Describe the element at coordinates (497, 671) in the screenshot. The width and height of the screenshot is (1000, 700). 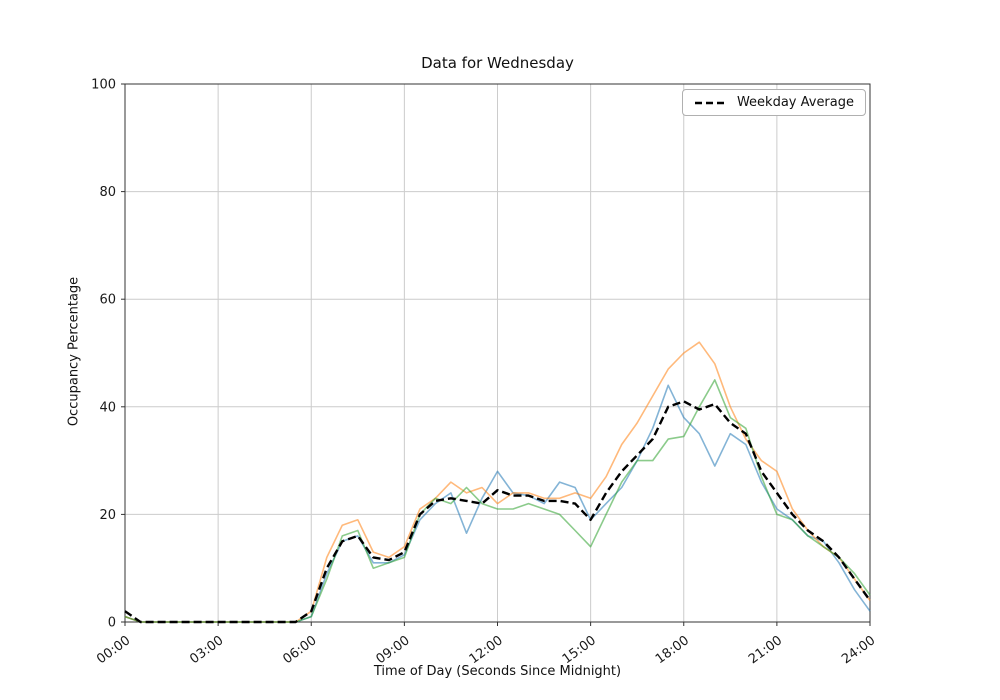
I see `x-axis-label: Time of Day (Seconds Since Midnight)` at that location.